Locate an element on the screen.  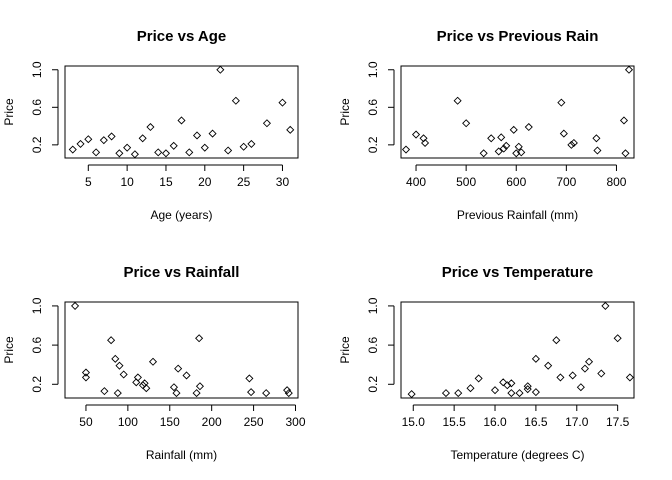
x-tick-label: 300 is located at coordinates (295, 422).